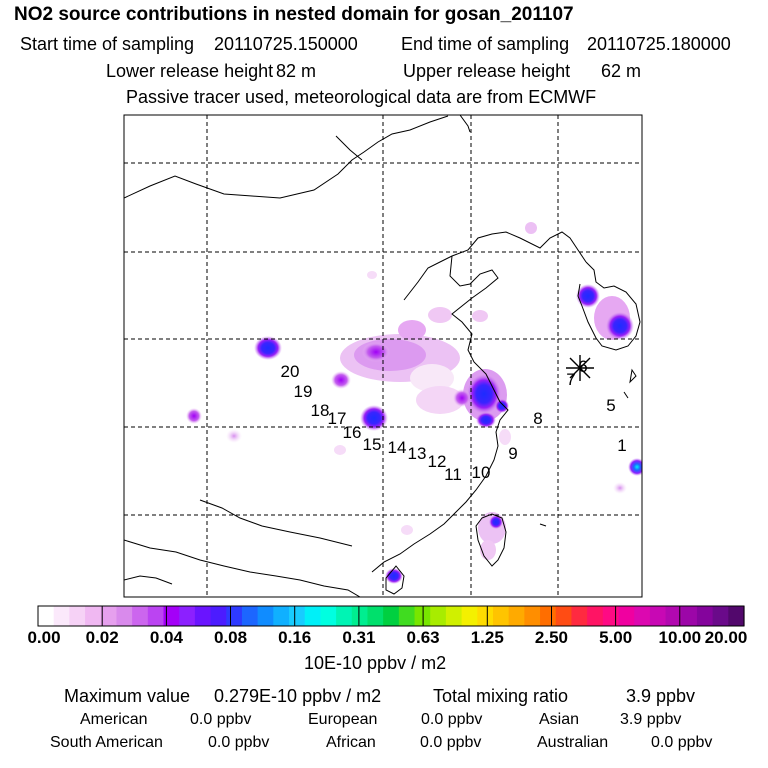 The height and width of the screenshot is (768, 768). What do you see at coordinates (621, 71) in the screenshot?
I see `upper-height-value: 62 m` at bounding box center [621, 71].